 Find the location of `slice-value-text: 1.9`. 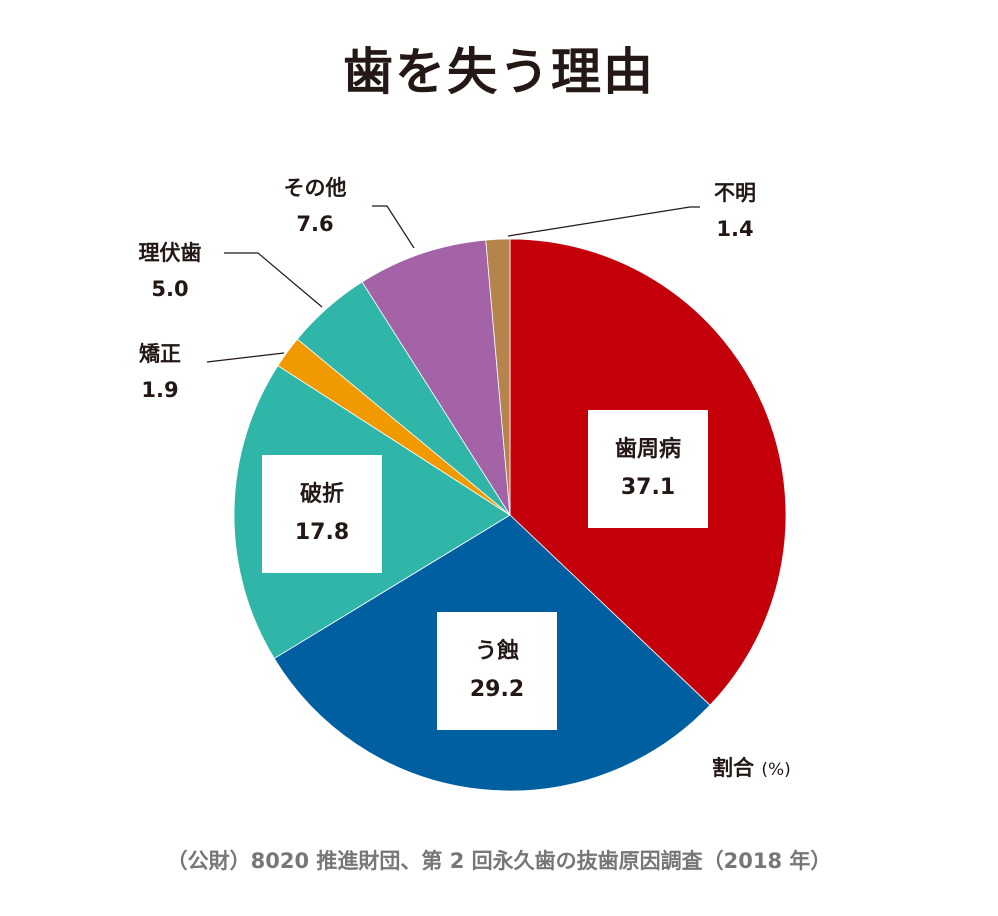

slice-value-text: 1.9 is located at coordinates (160, 390).